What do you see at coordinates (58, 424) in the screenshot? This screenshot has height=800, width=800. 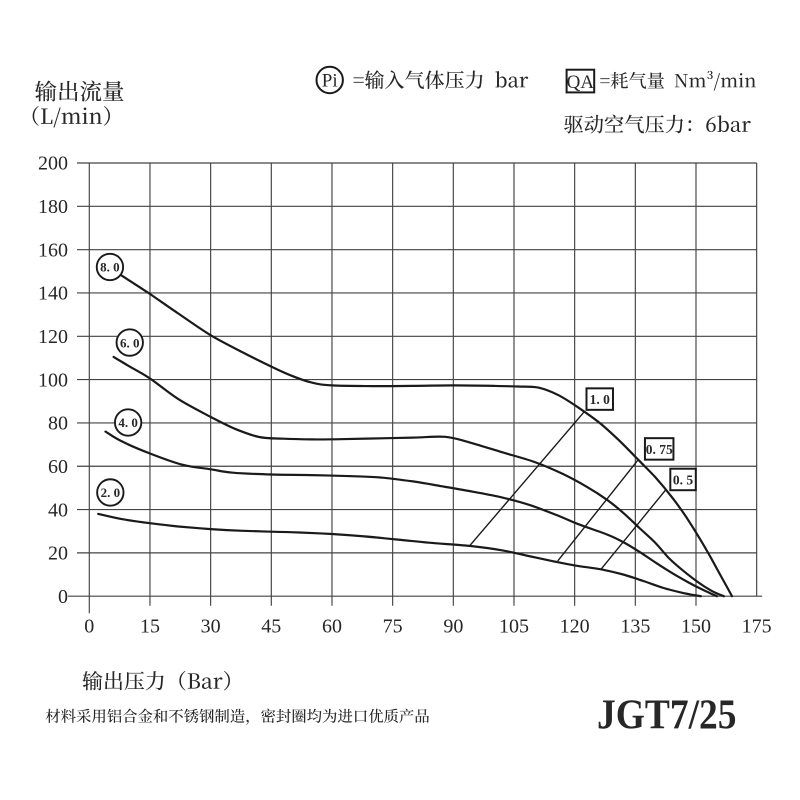 I see `y-tick-label: 80` at bounding box center [58, 424].